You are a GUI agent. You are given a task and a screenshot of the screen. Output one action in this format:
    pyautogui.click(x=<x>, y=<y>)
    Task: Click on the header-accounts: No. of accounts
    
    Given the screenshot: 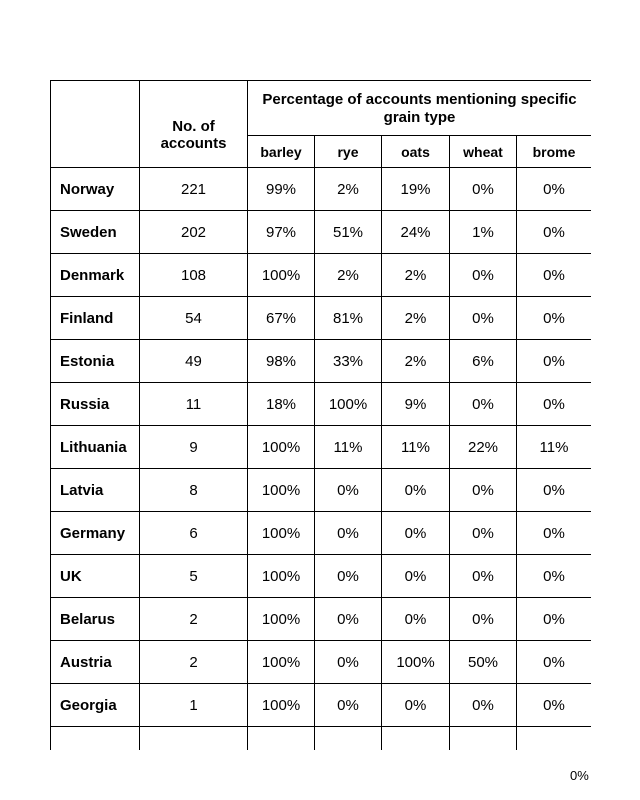 What is the action you would take?
    pyautogui.click(x=193, y=124)
    